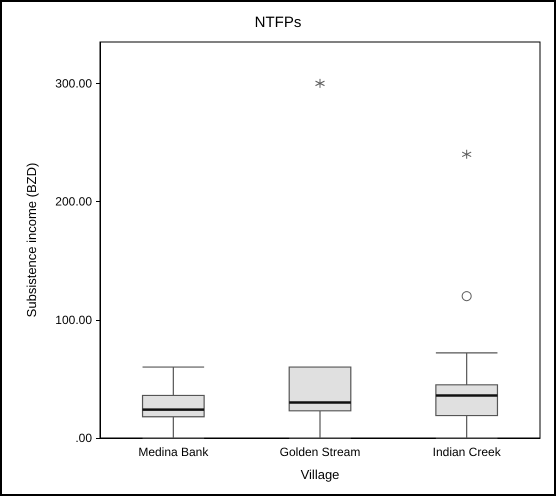  What do you see at coordinates (73, 83) in the screenshot?
I see `y-tick-label: 300.00` at bounding box center [73, 83].